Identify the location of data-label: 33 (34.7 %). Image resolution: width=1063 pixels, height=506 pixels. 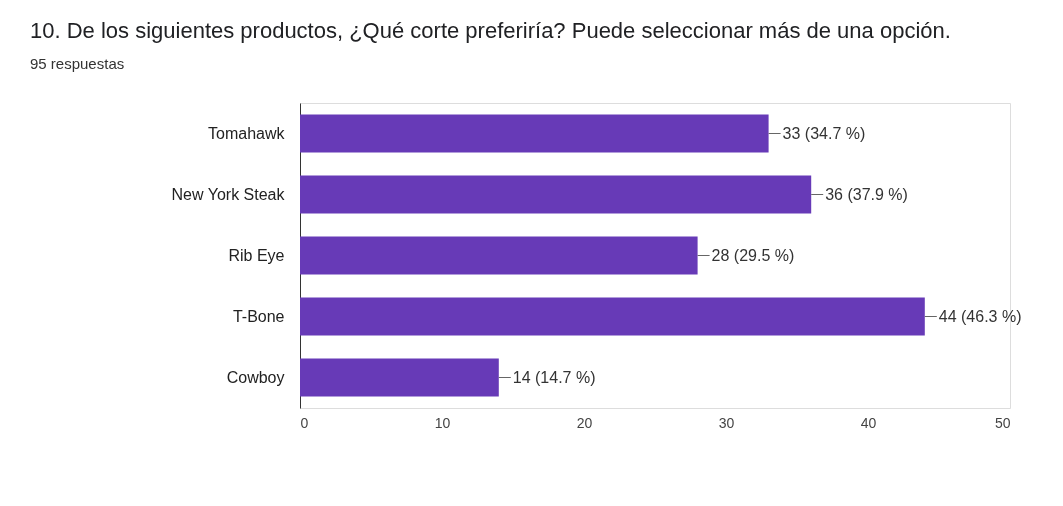
(824, 133).